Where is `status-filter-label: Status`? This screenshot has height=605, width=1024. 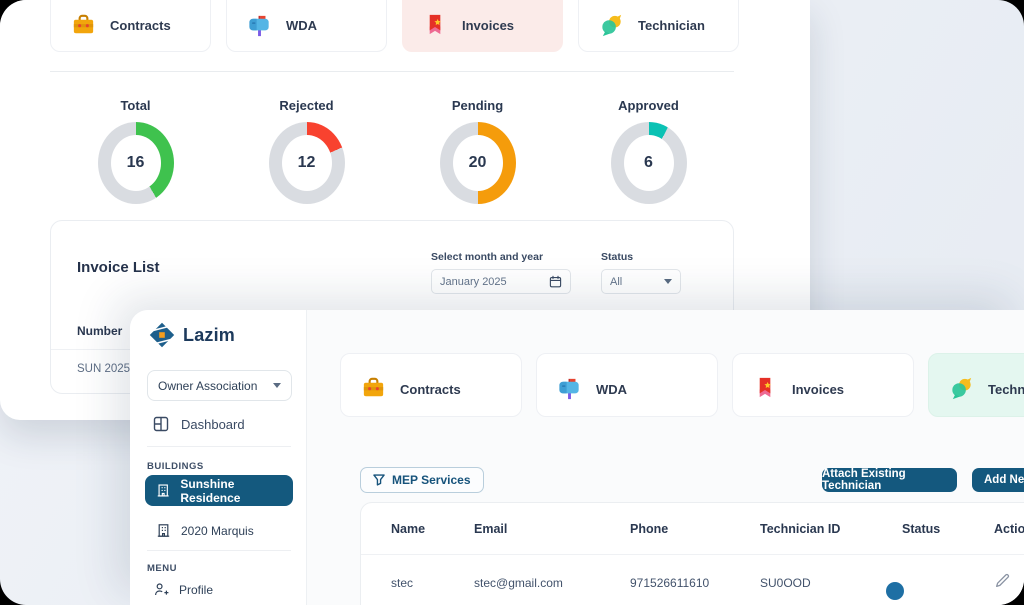
status-filter-label: Status is located at coordinates (617, 257).